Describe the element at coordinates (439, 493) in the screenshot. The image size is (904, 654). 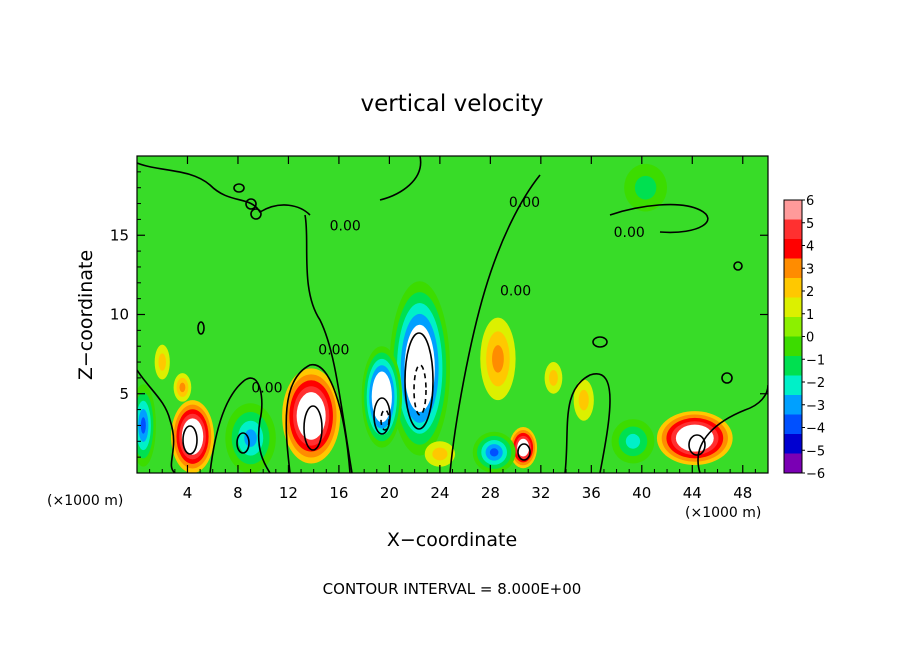
I see `x-tick-label: 24` at that location.